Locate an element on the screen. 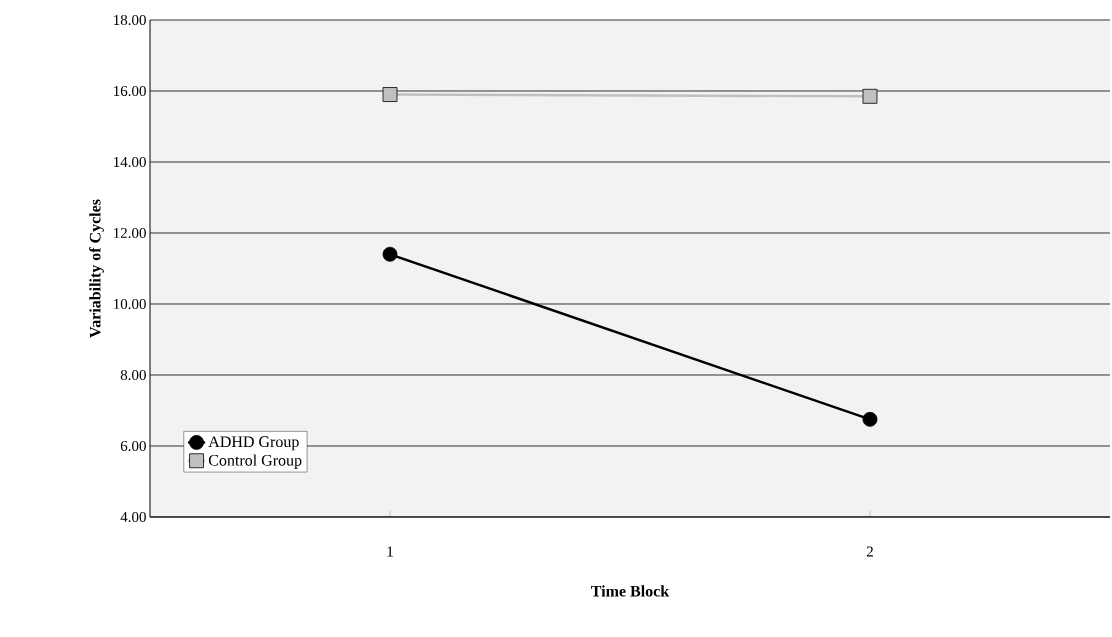  x-axis-title: Time Block is located at coordinates (630, 591).